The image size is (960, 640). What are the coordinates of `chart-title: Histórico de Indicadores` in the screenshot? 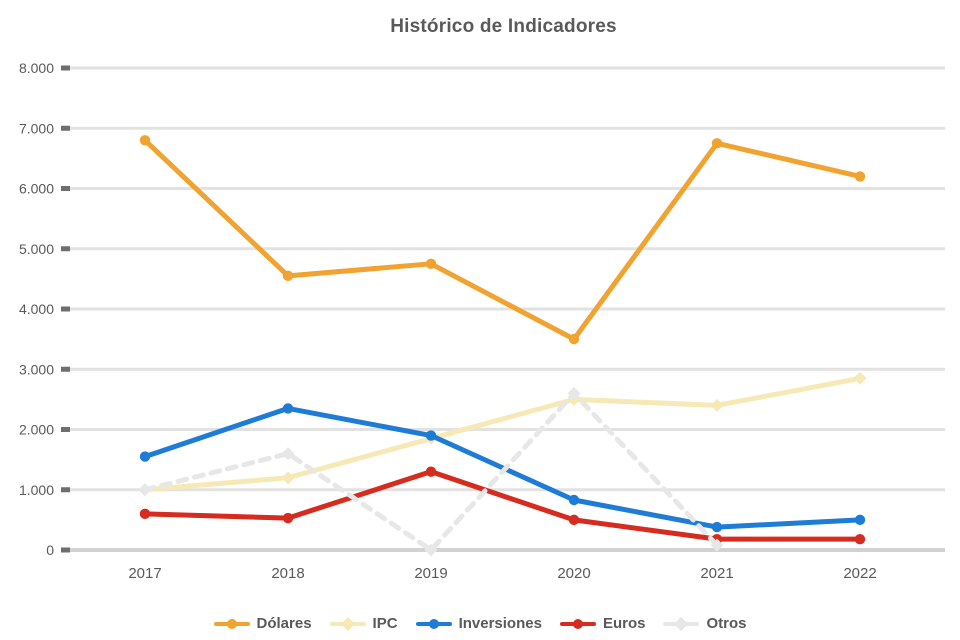 It's located at (503, 26).